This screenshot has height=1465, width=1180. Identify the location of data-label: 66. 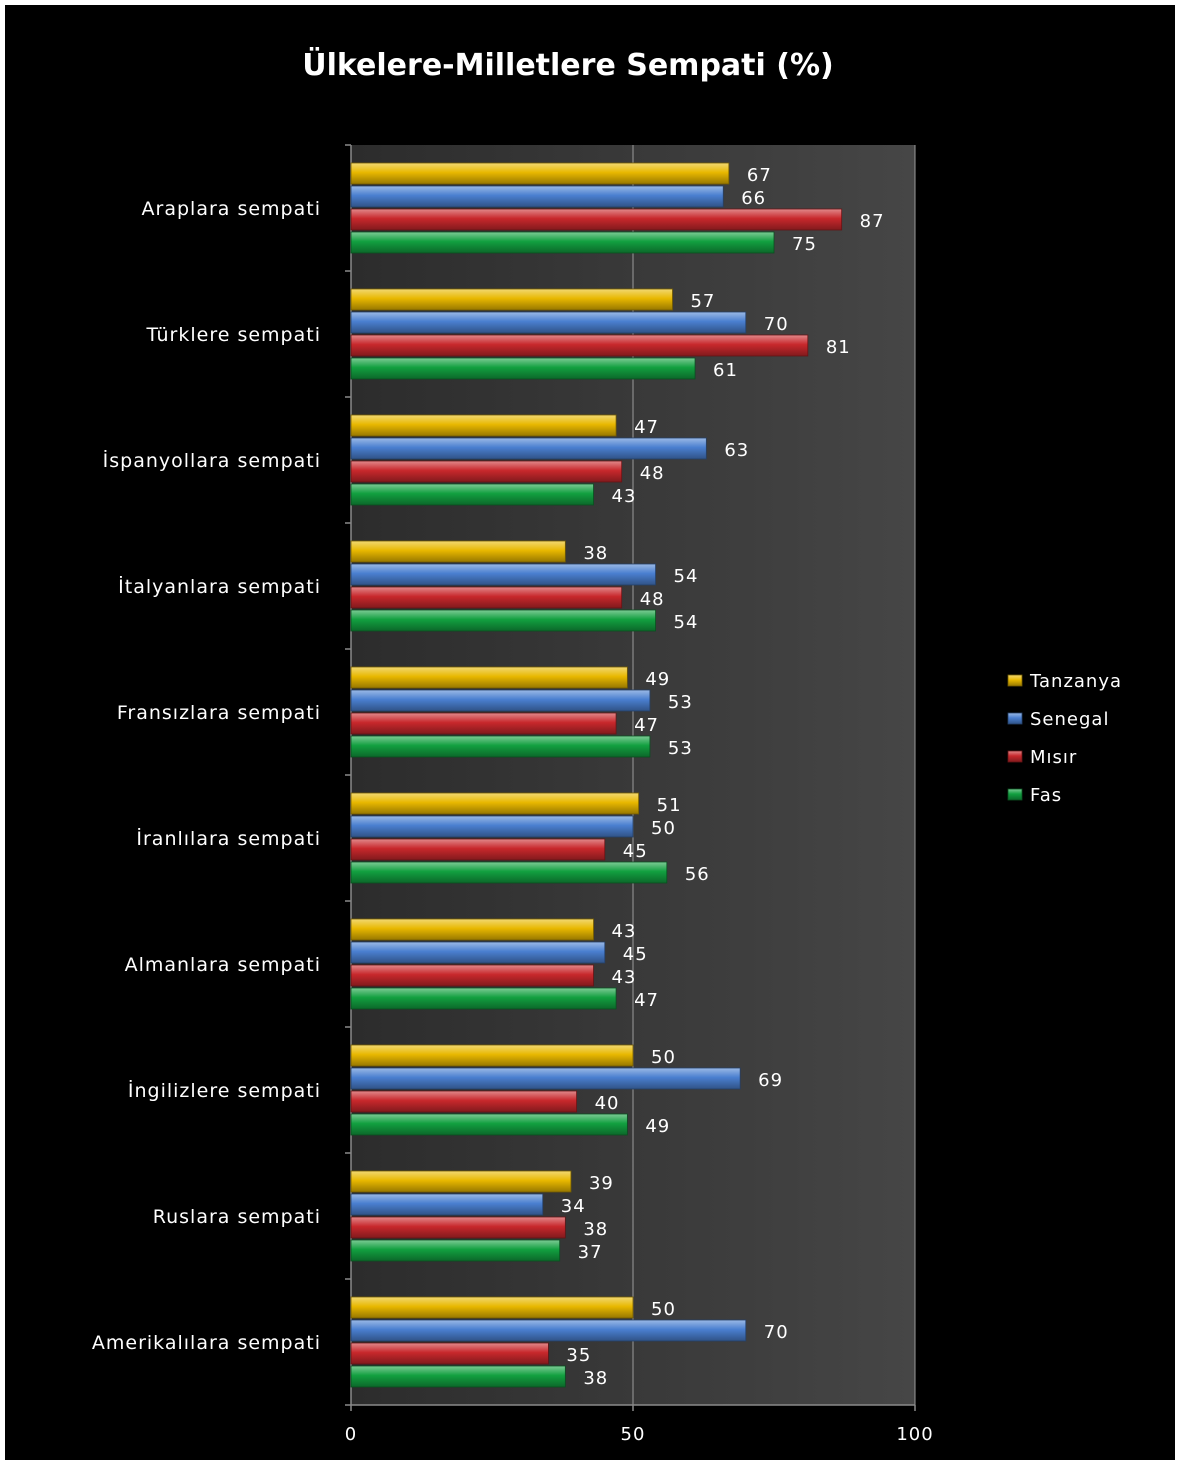
(753, 198).